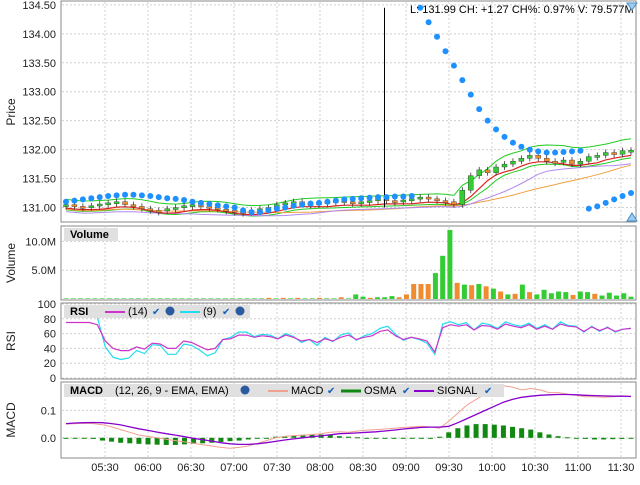  I want to click on rsi-tick-label: 20, so click(50, 364).